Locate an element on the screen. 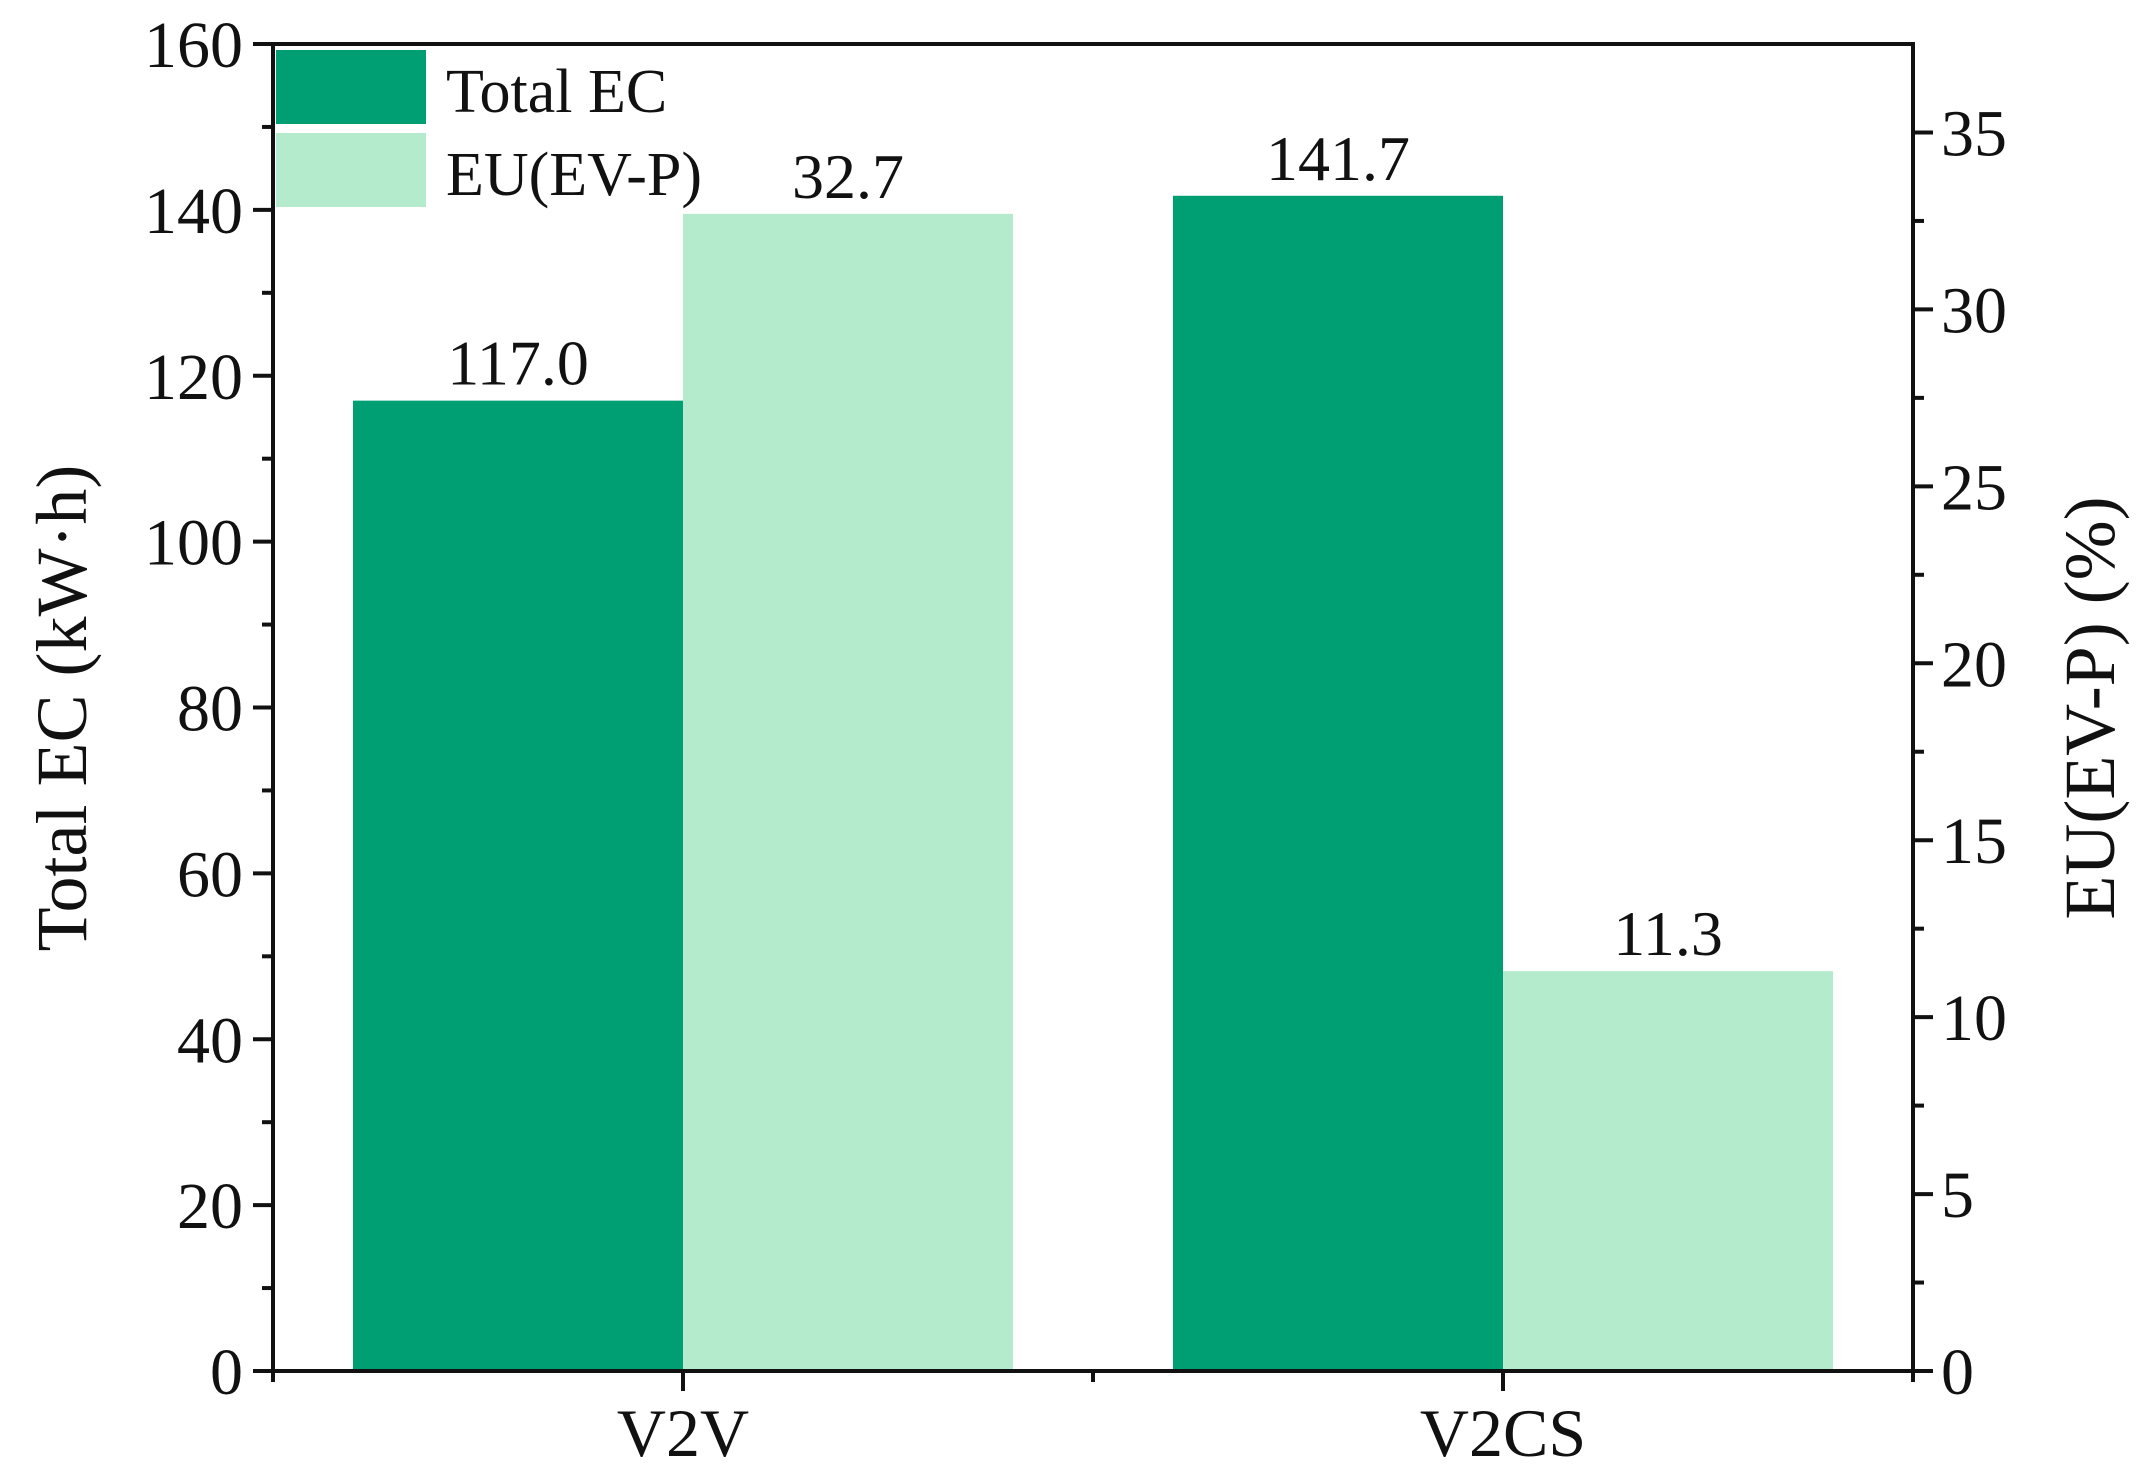 The image size is (2139, 1475). left-axis: 0 20 40 60 80 100 120 140 160 is located at coordinates (208, 709).